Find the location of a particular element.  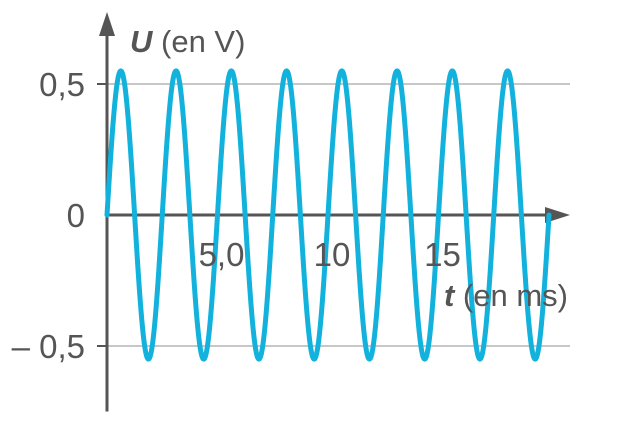

y-axis-symbol: U is located at coordinates (142, 41).